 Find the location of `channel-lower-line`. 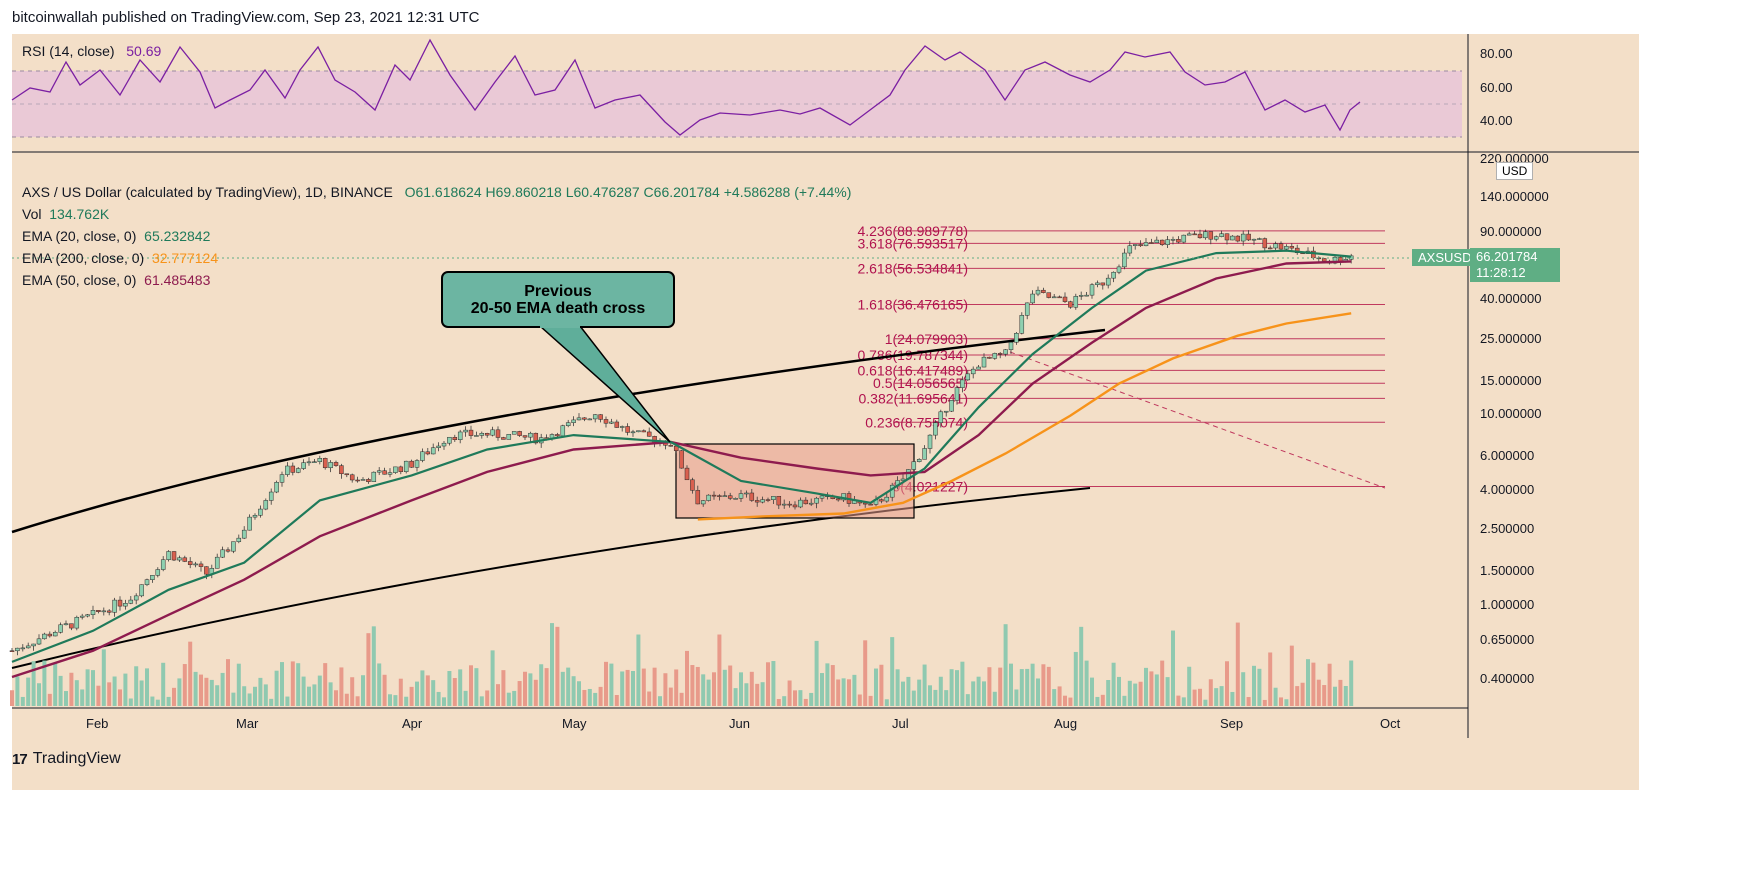

channel-lower-line is located at coordinates (551, 578).